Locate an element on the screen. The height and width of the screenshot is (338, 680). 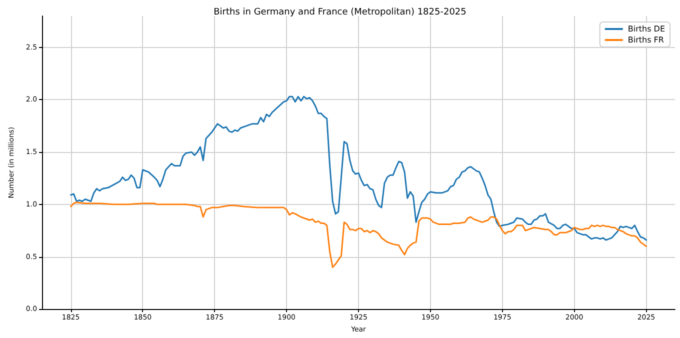
legend-label: Births DE is located at coordinates (647, 29).